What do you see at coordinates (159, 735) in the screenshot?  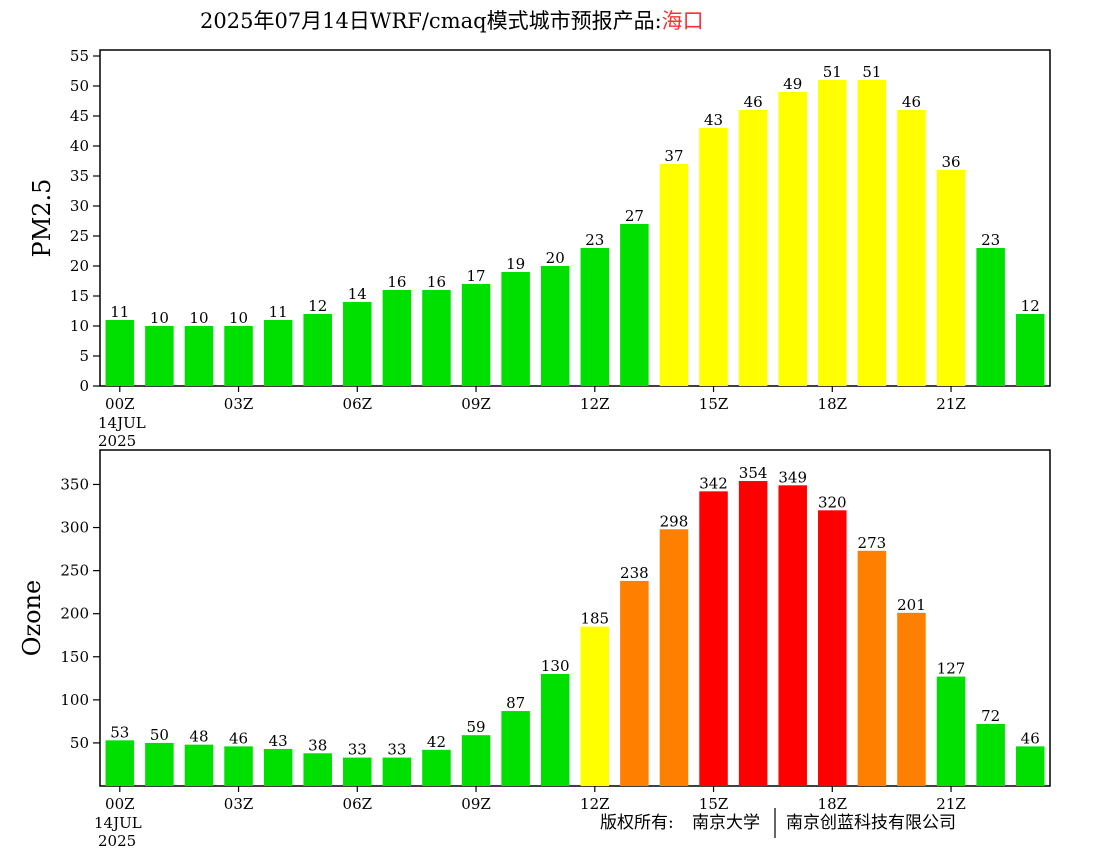 I see `ozone-value-label-h1: 50` at bounding box center [159, 735].